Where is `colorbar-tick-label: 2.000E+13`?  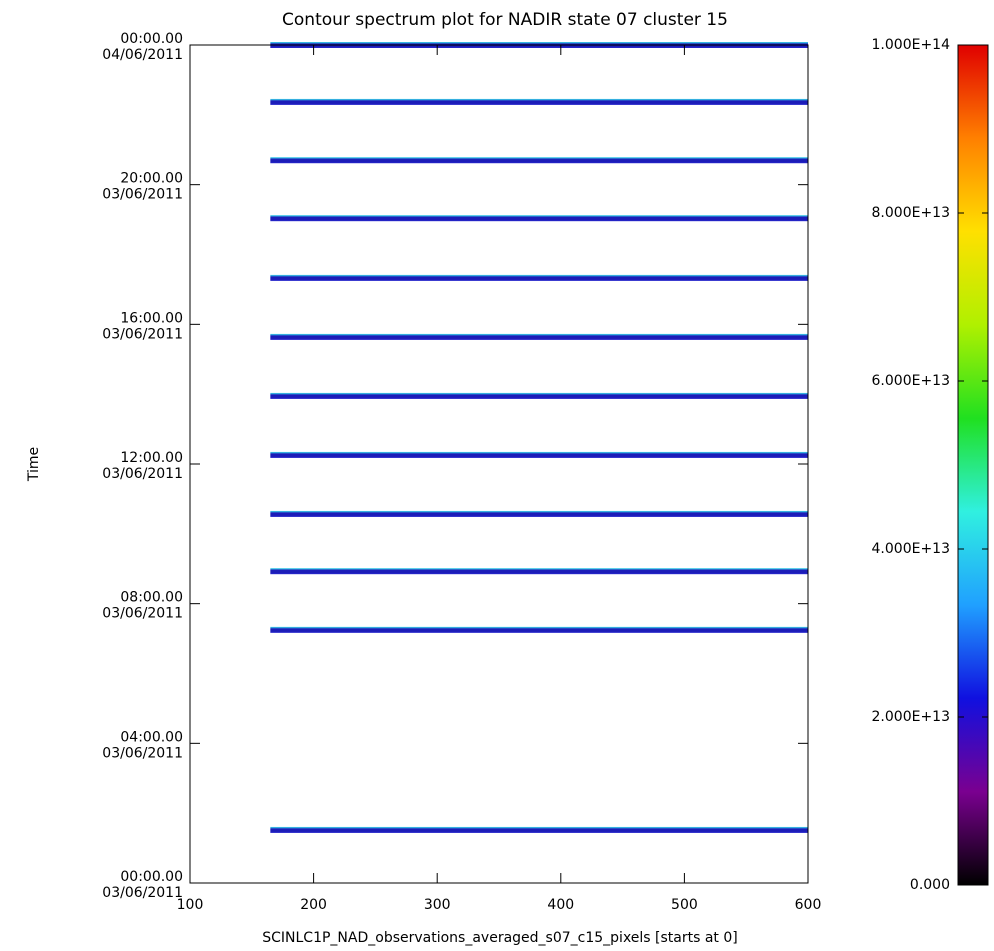 colorbar-tick-label: 2.000E+13 is located at coordinates (911, 717).